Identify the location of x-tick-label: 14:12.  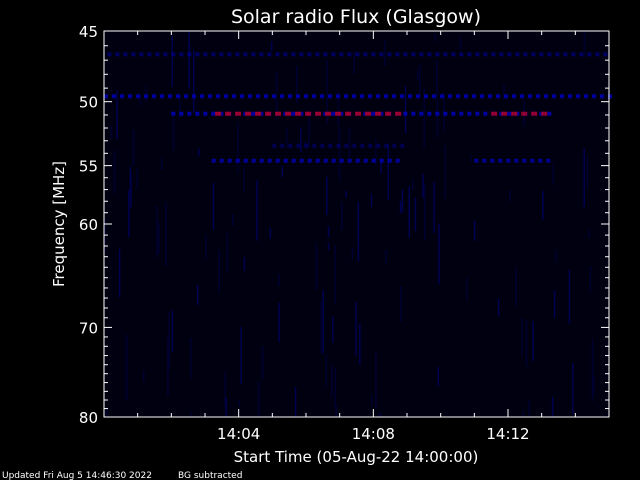
(507, 434).